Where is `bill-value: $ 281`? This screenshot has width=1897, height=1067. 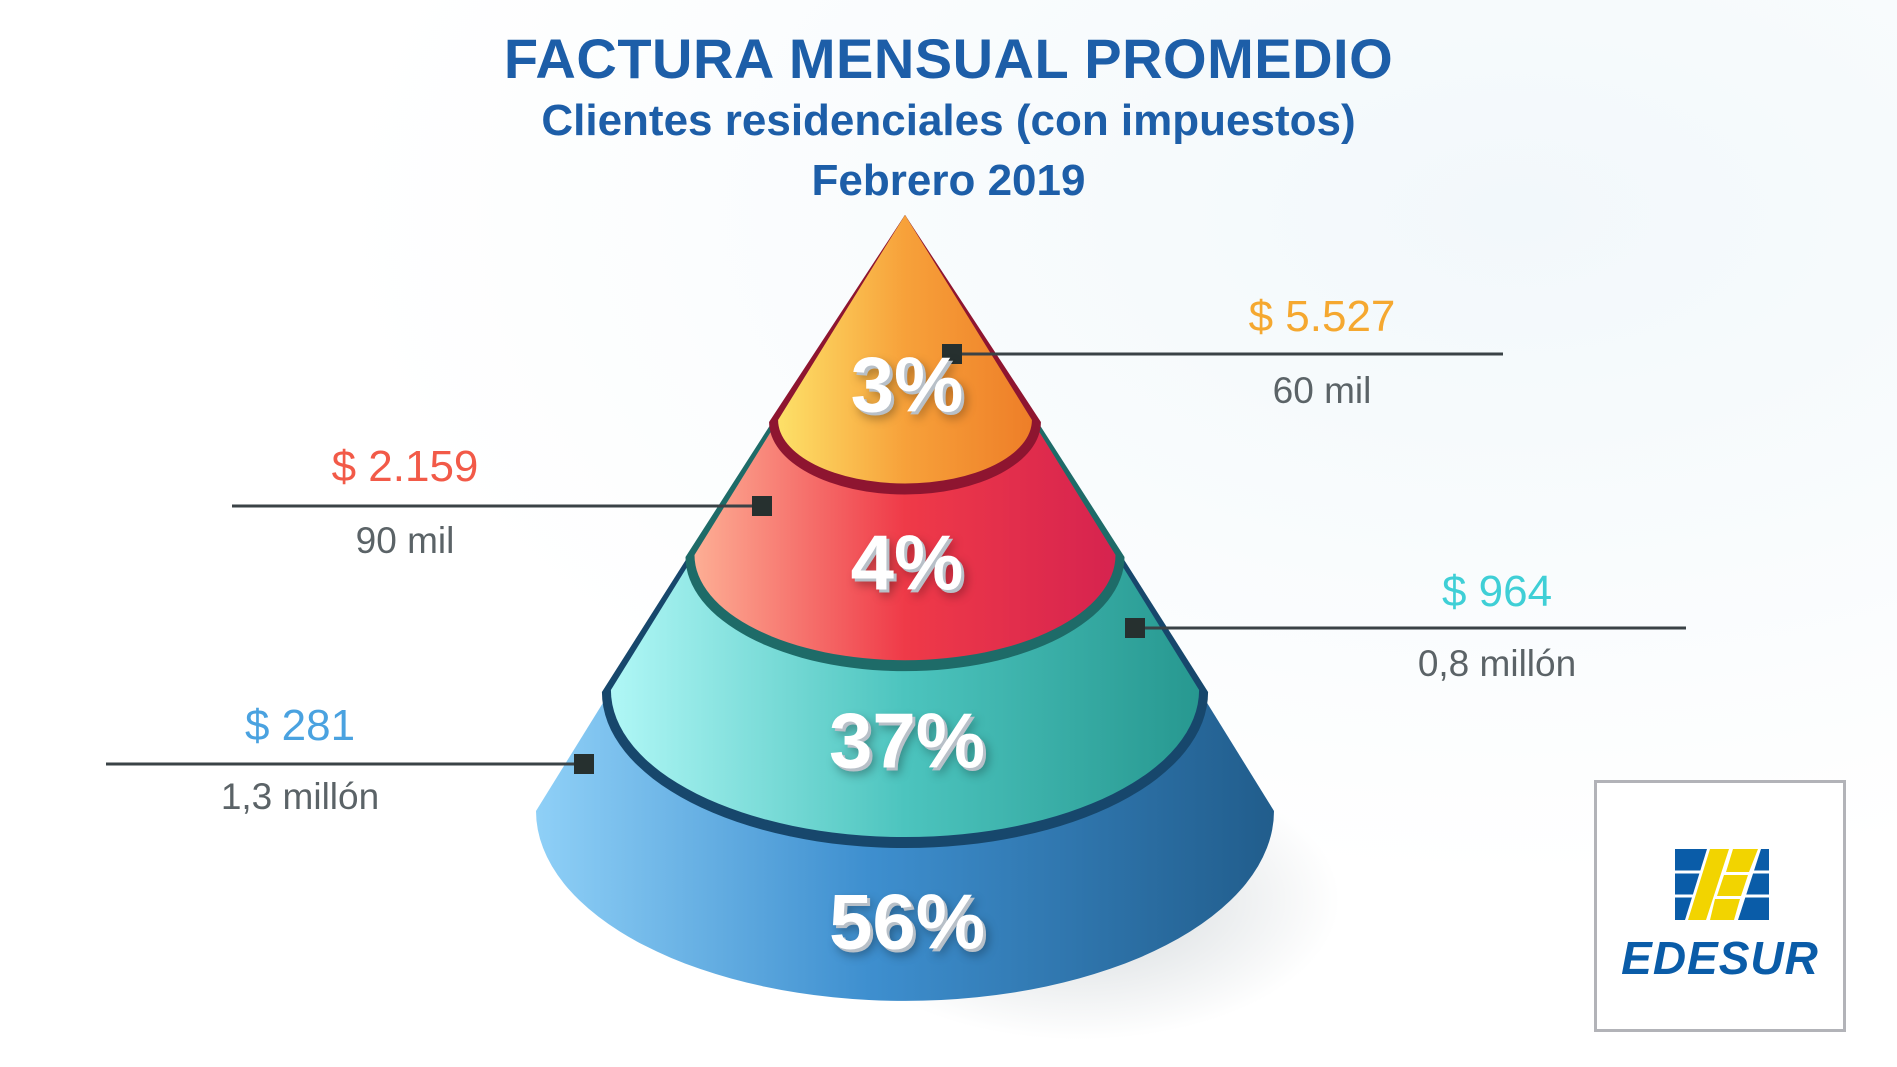
bill-value: $ 281 is located at coordinates (300, 725).